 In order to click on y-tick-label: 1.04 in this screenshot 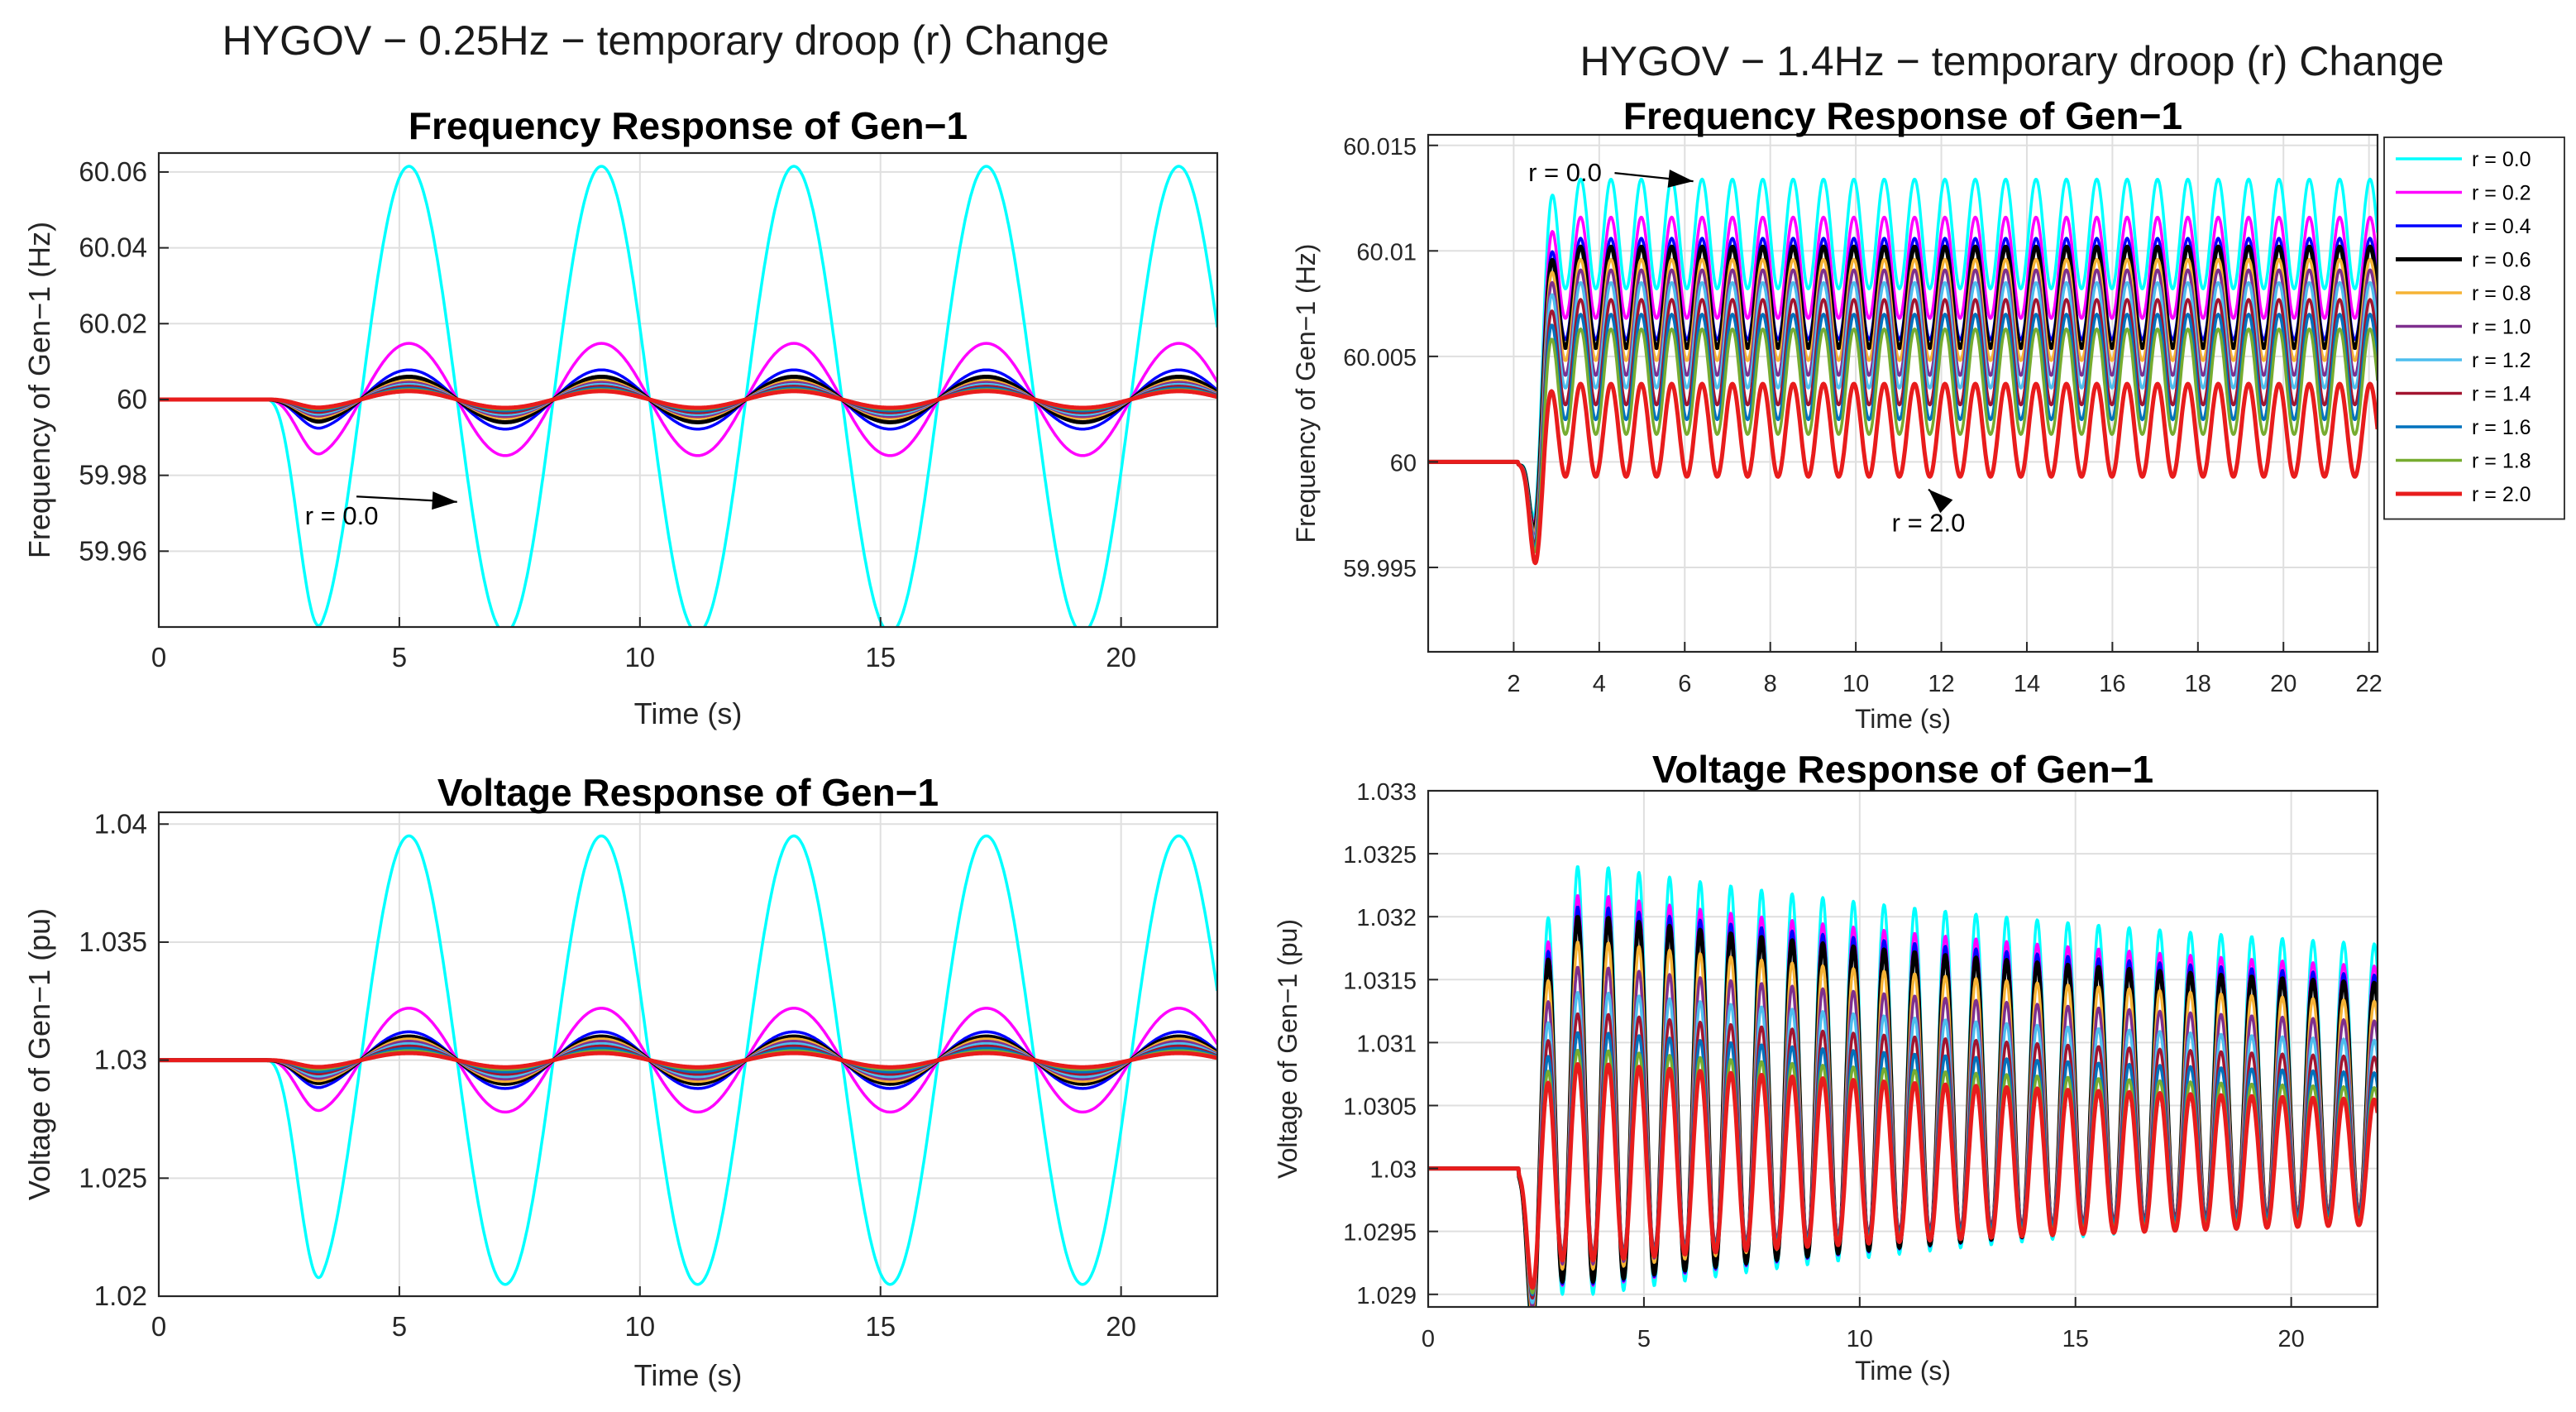, I will do `click(120, 824)`.